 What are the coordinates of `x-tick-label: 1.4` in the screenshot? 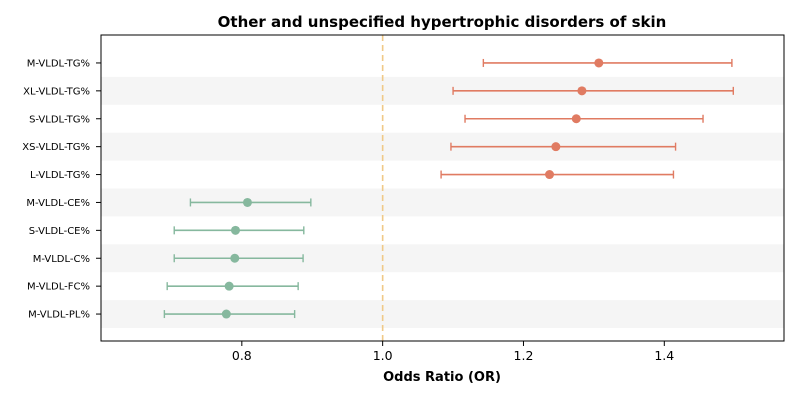 It's located at (664, 355).